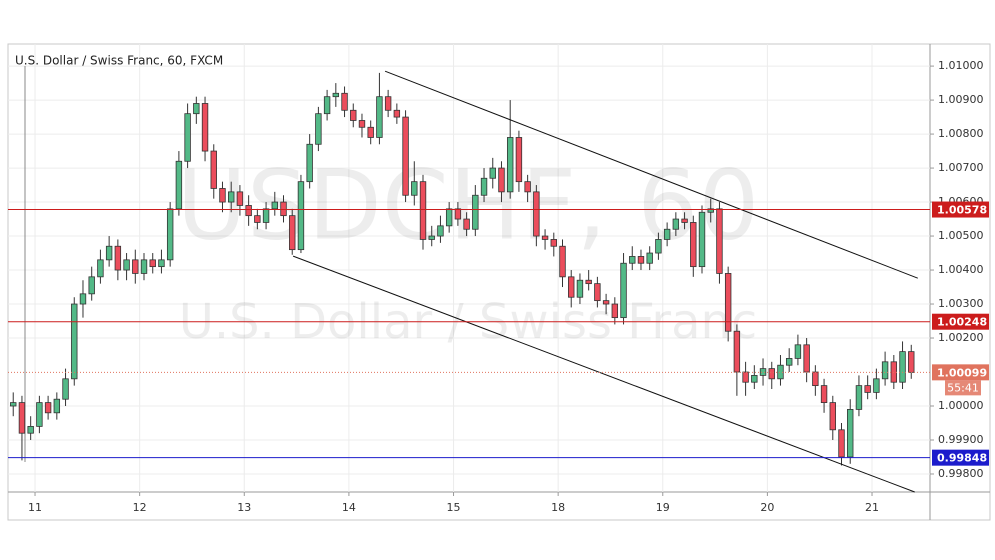 The image size is (995, 560). What do you see at coordinates (961, 473) in the screenshot?
I see `y-tick-label: 0.99800` at bounding box center [961, 473].